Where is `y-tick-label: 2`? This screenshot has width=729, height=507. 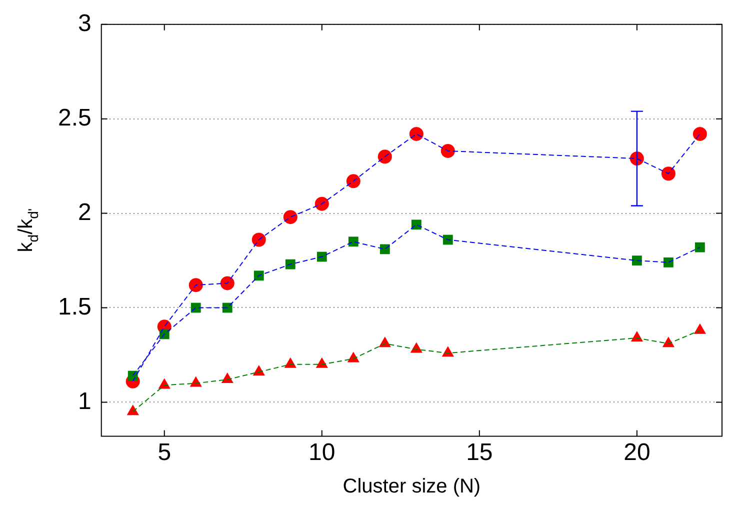
y-tick-label: 2 is located at coordinates (85, 212).